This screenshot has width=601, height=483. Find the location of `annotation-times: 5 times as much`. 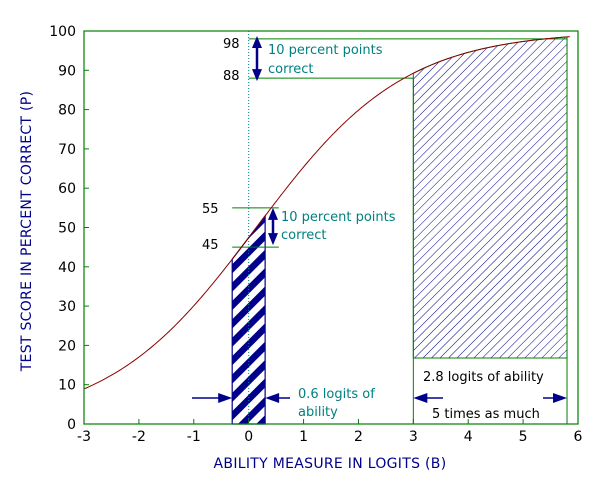

annotation-times: 5 times as much is located at coordinates (486, 414).